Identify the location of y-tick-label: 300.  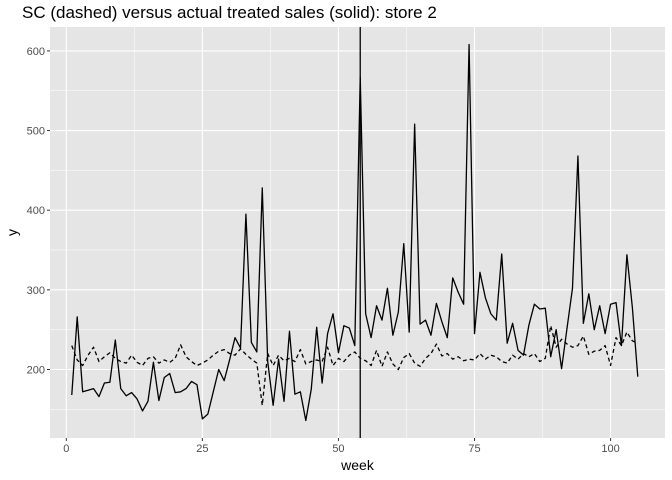
(36, 291).